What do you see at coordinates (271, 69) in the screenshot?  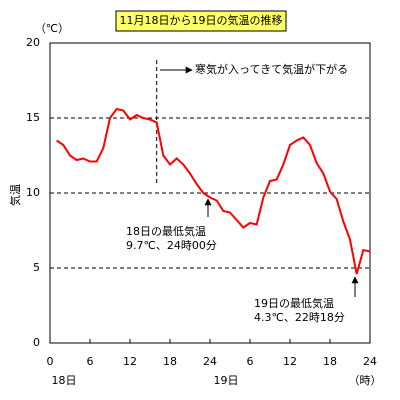 I see `annotation: 寒気が入ってきて気温が下がる` at bounding box center [271, 69].